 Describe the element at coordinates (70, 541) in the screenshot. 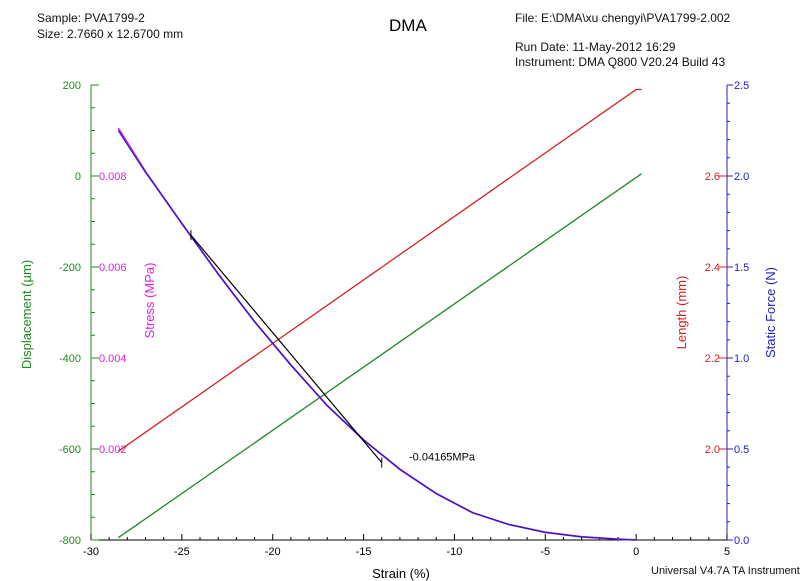

I see `displacement-tick-label: -800` at that location.